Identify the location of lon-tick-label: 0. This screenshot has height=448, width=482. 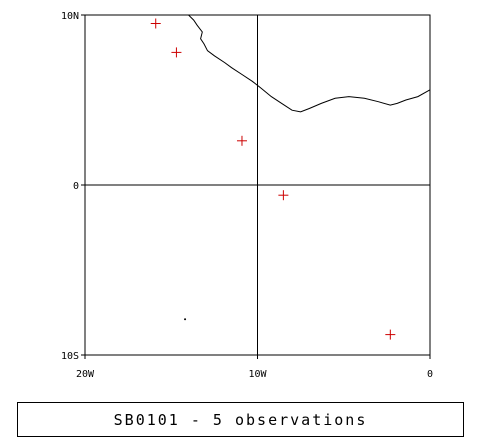
(430, 374).